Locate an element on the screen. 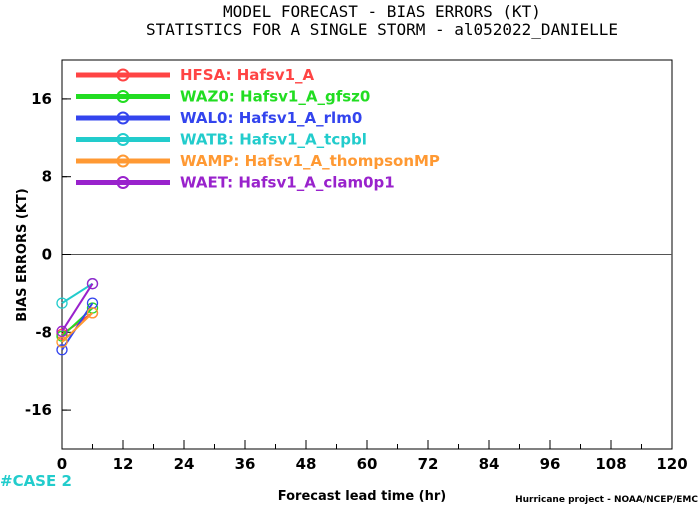  x-tick-label: 60 is located at coordinates (367, 464).